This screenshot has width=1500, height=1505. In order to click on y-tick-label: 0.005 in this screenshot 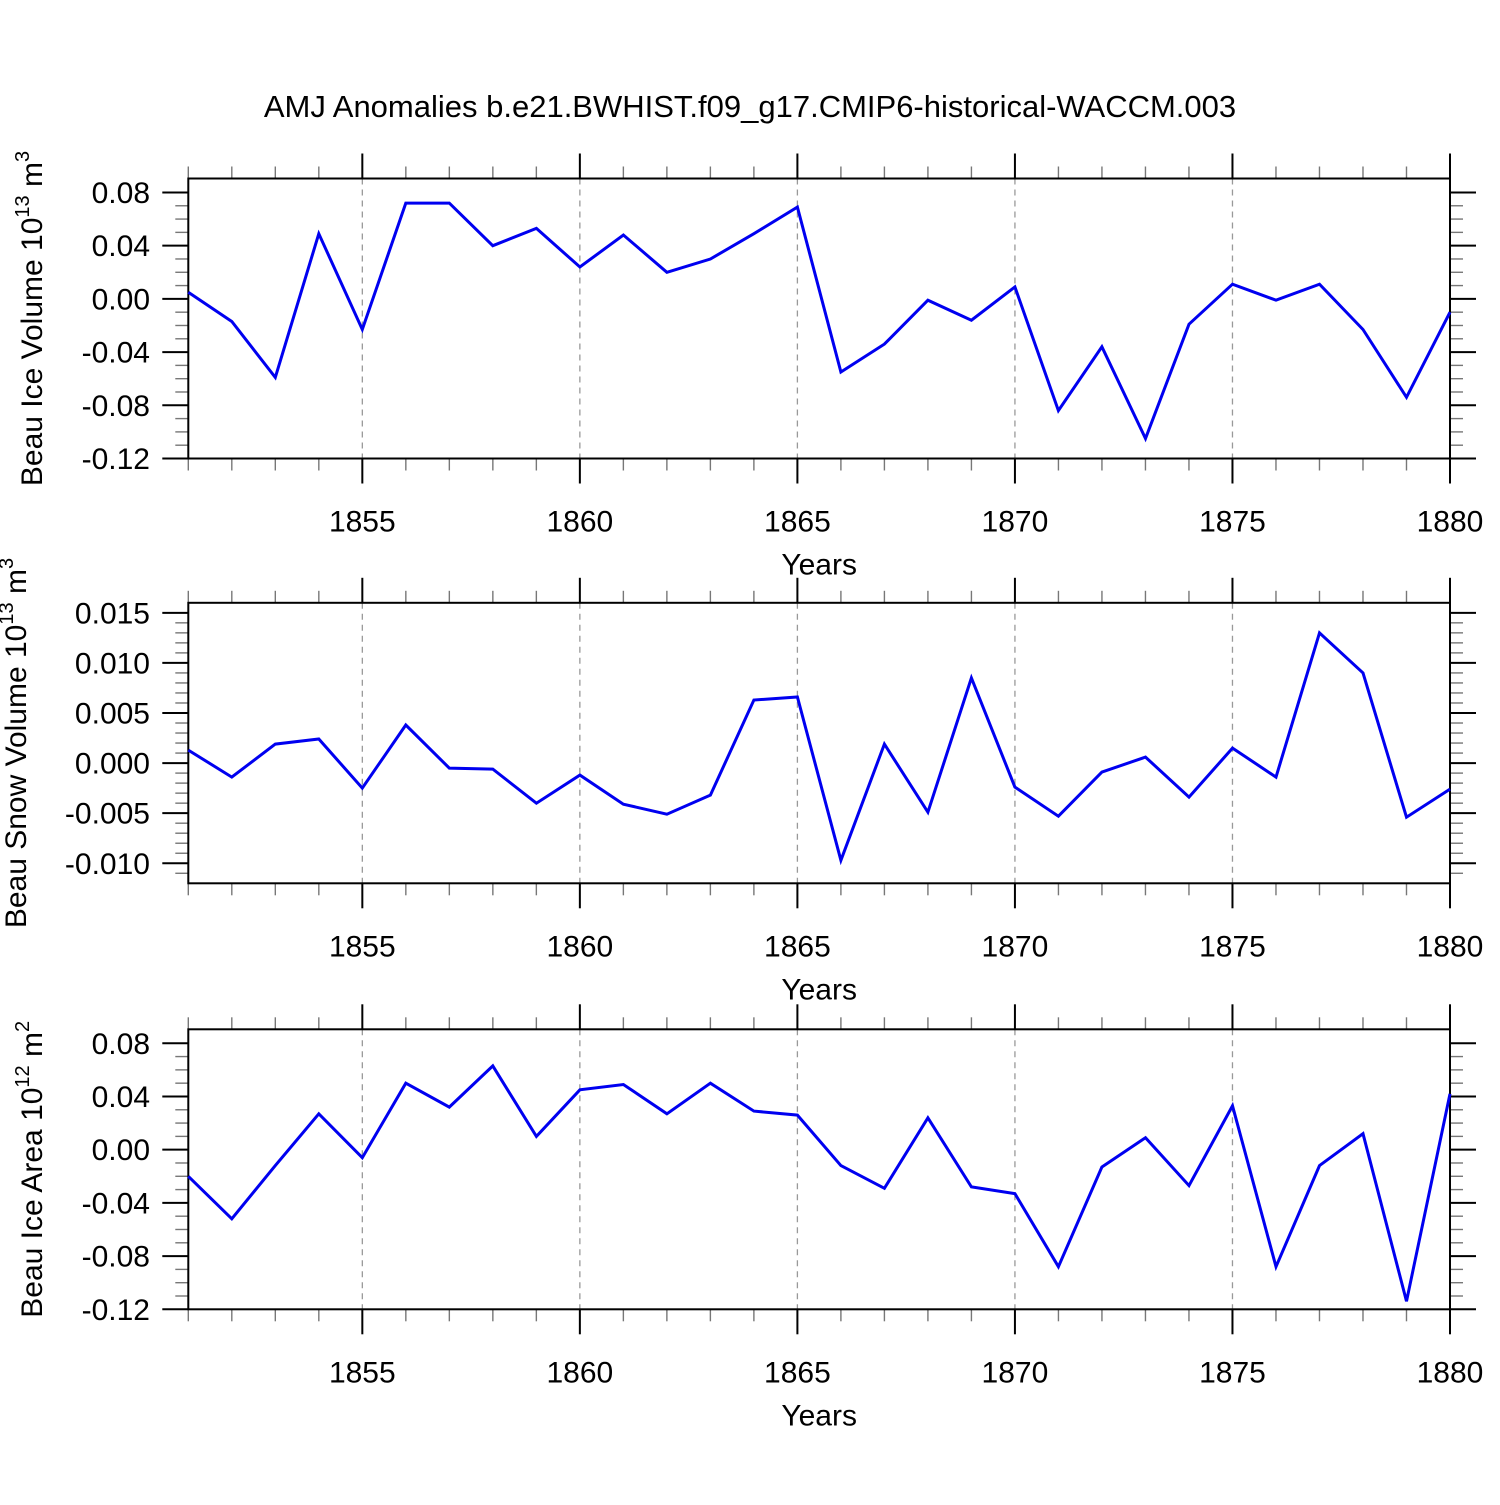, I will do `click(112, 713)`.